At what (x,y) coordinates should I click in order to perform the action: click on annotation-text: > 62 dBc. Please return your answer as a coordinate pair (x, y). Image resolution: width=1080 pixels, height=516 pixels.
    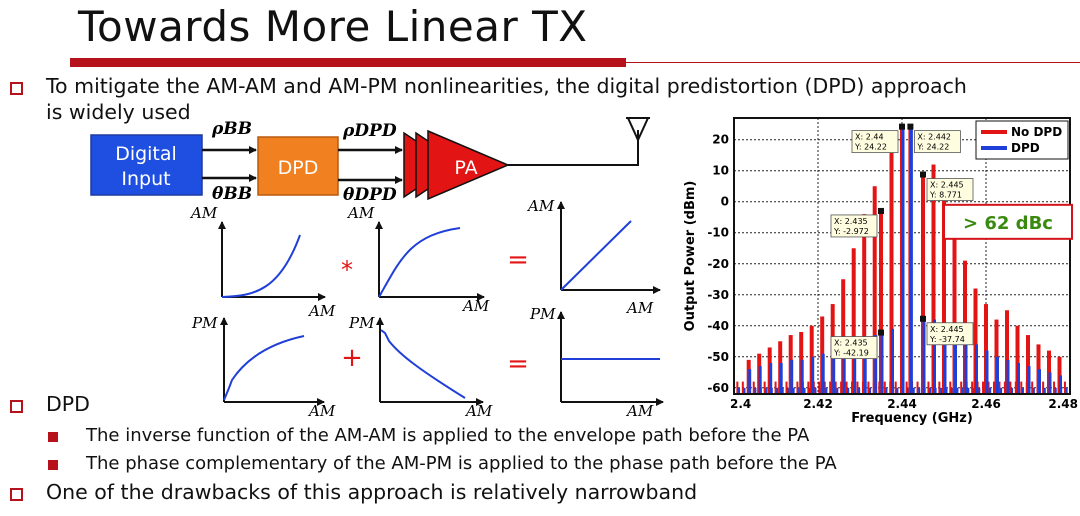
    Looking at the image, I should click on (1008, 223).